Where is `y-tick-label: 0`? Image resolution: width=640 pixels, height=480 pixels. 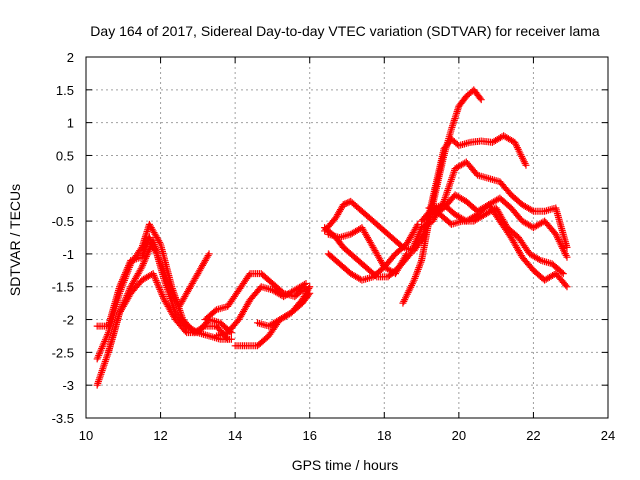 y-tick-label: 0 is located at coordinates (70, 188).